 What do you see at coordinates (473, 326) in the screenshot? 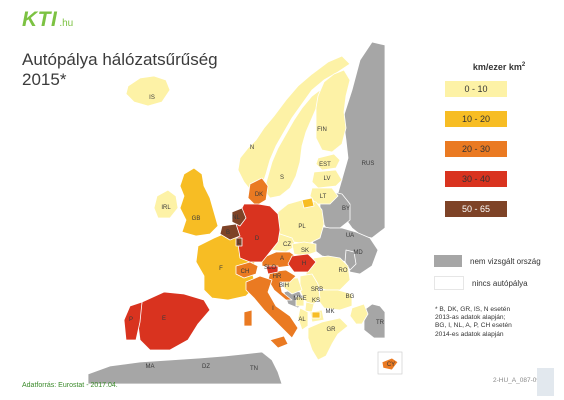
I see `footnote-line-3: BG, I, NL, A, P, CH esetén` at bounding box center [473, 326].